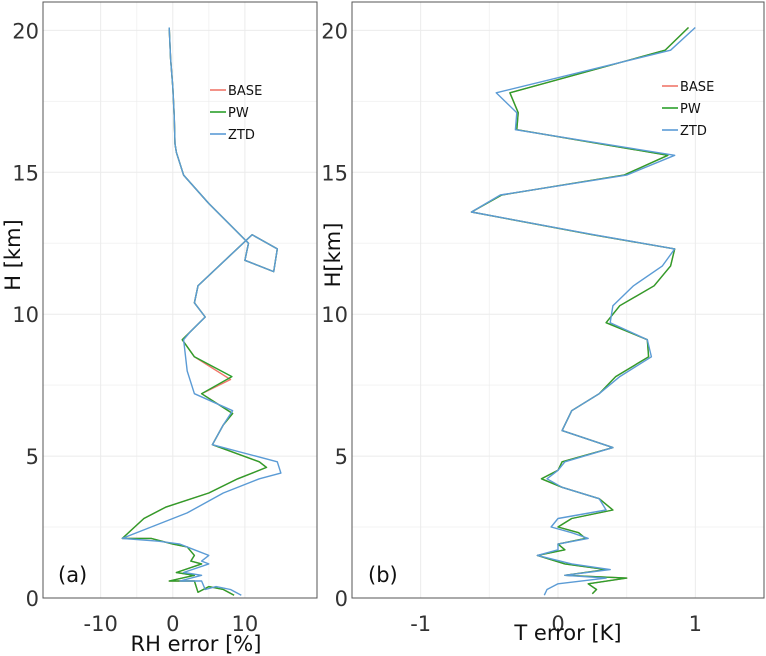  What do you see at coordinates (241, 135) in the screenshot?
I see `panel-a-legend-label-ztd: ZTD` at bounding box center [241, 135].